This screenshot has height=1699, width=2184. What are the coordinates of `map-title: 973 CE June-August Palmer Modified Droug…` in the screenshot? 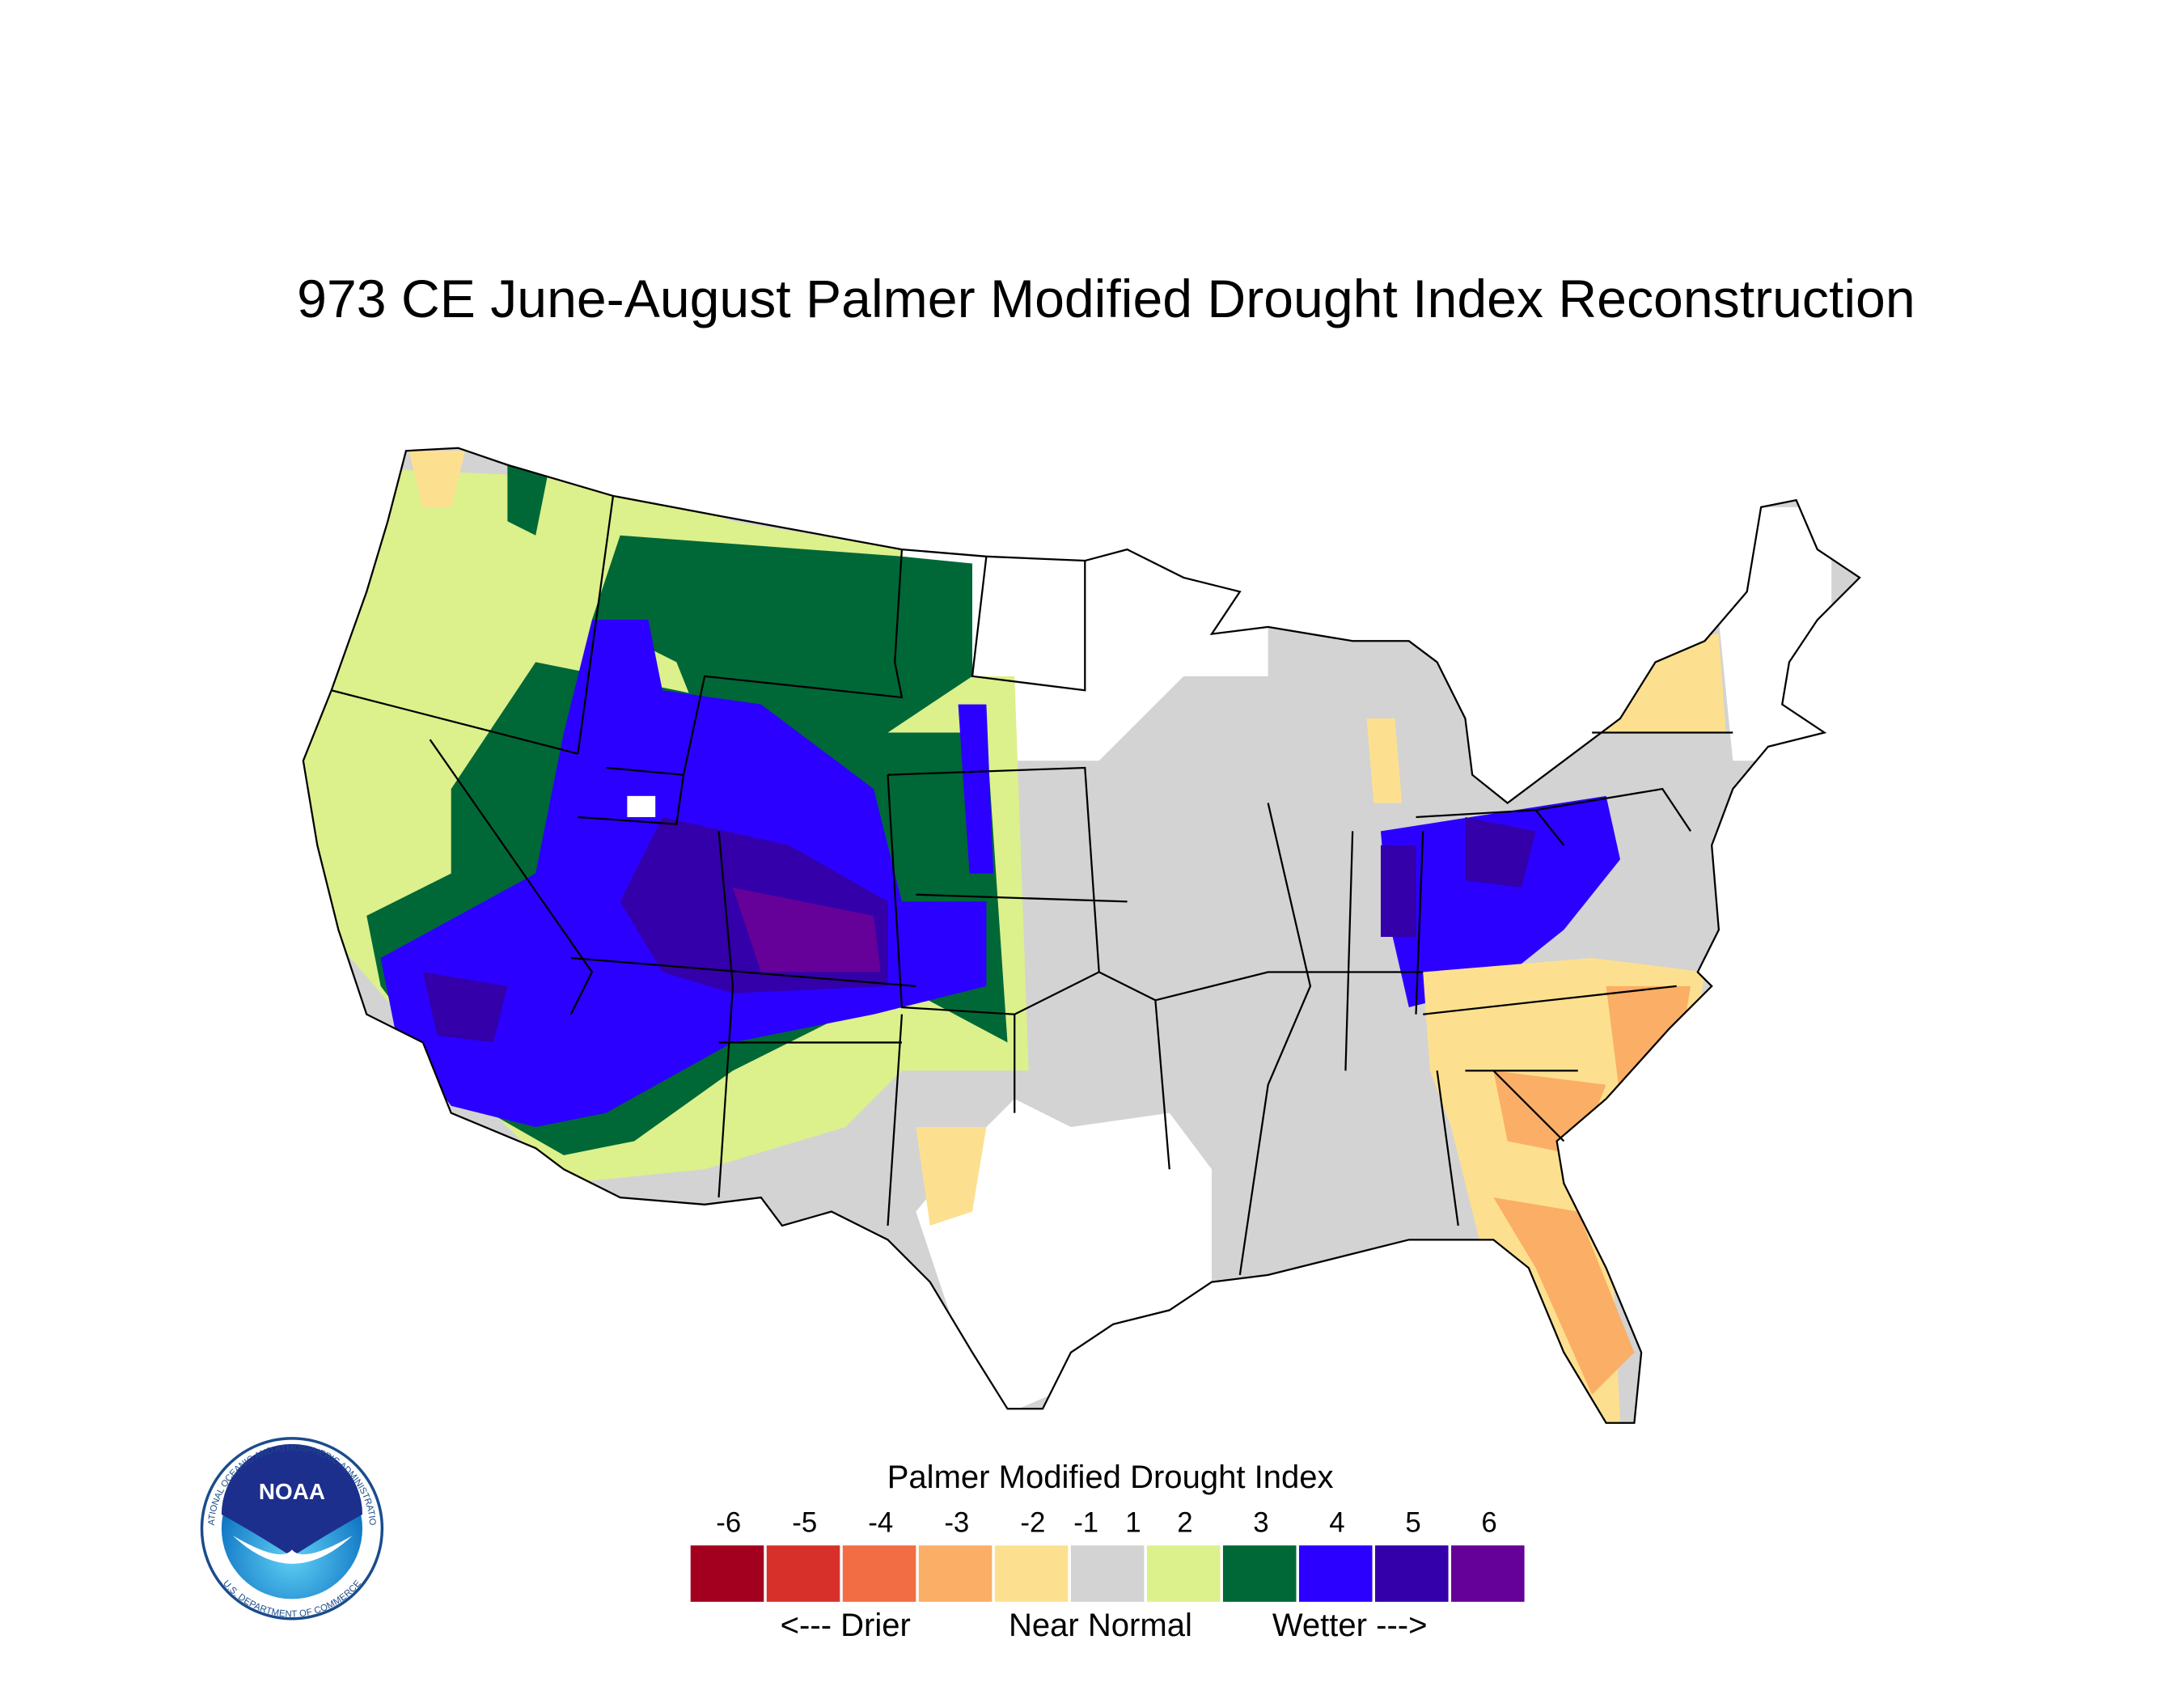 It's located at (1106, 299).